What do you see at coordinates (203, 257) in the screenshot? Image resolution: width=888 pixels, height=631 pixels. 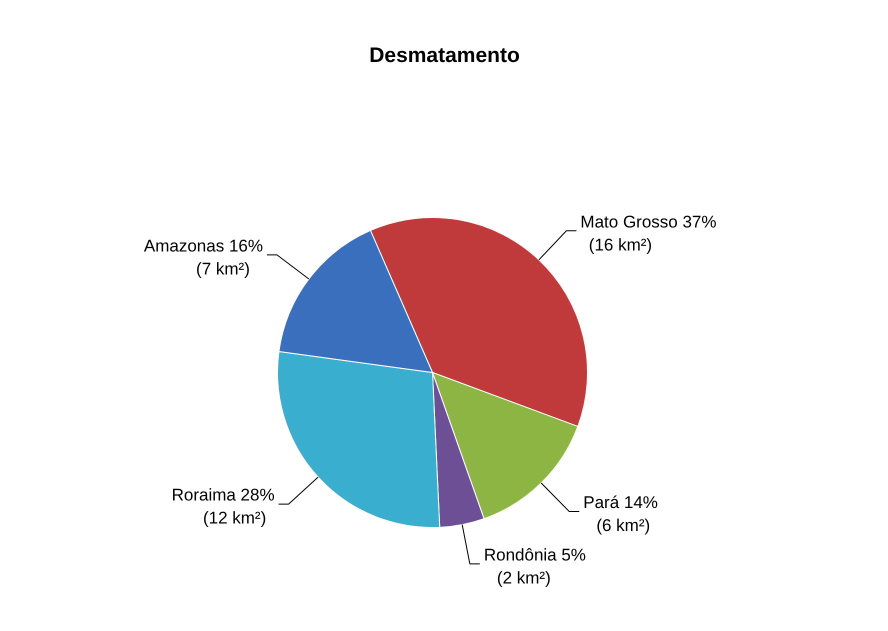 I see `slice-label: Amazonas 16% (7 km²)` at bounding box center [203, 257].